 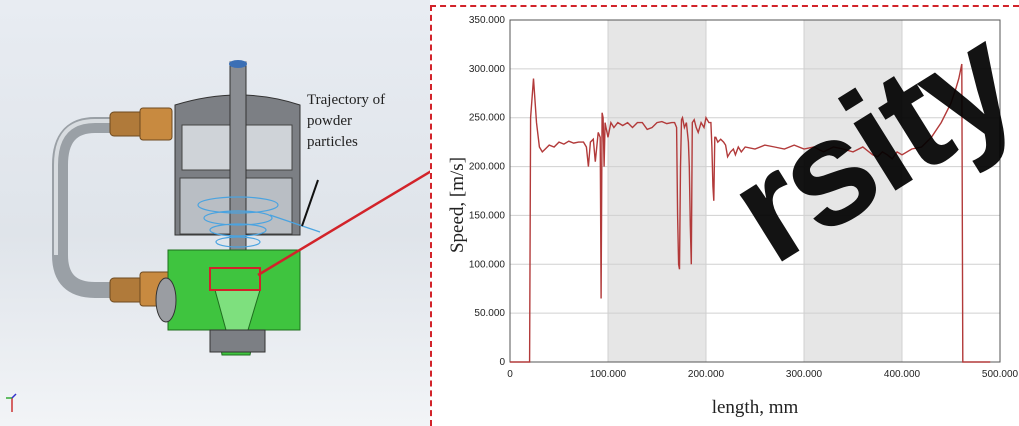 What do you see at coordinates (487, 118) in the screenshot?
I see `y-tick-label: 250.000` at bounding box center [487, 118].